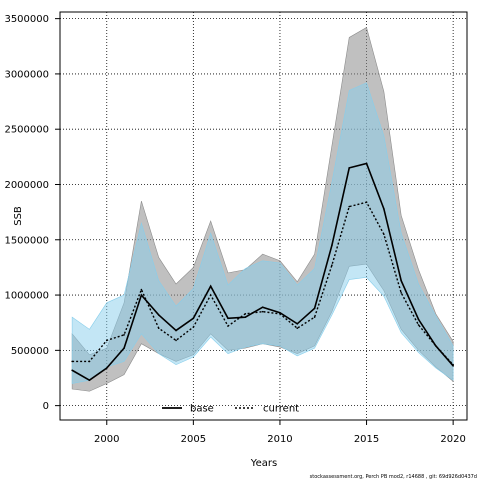 The height and width of the screenshot is (480, 480). Describe the element at coordinates (26, 19) in the screenshot. I see `y-tick-label-3500000: 3500000` at that location.